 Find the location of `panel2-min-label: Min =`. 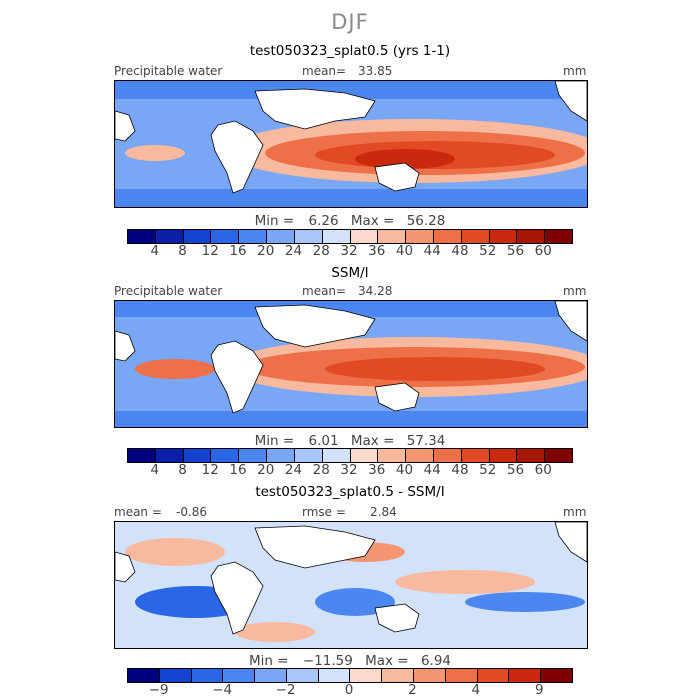

panel2-min-label: Min = is located at coordinates (274, 441).